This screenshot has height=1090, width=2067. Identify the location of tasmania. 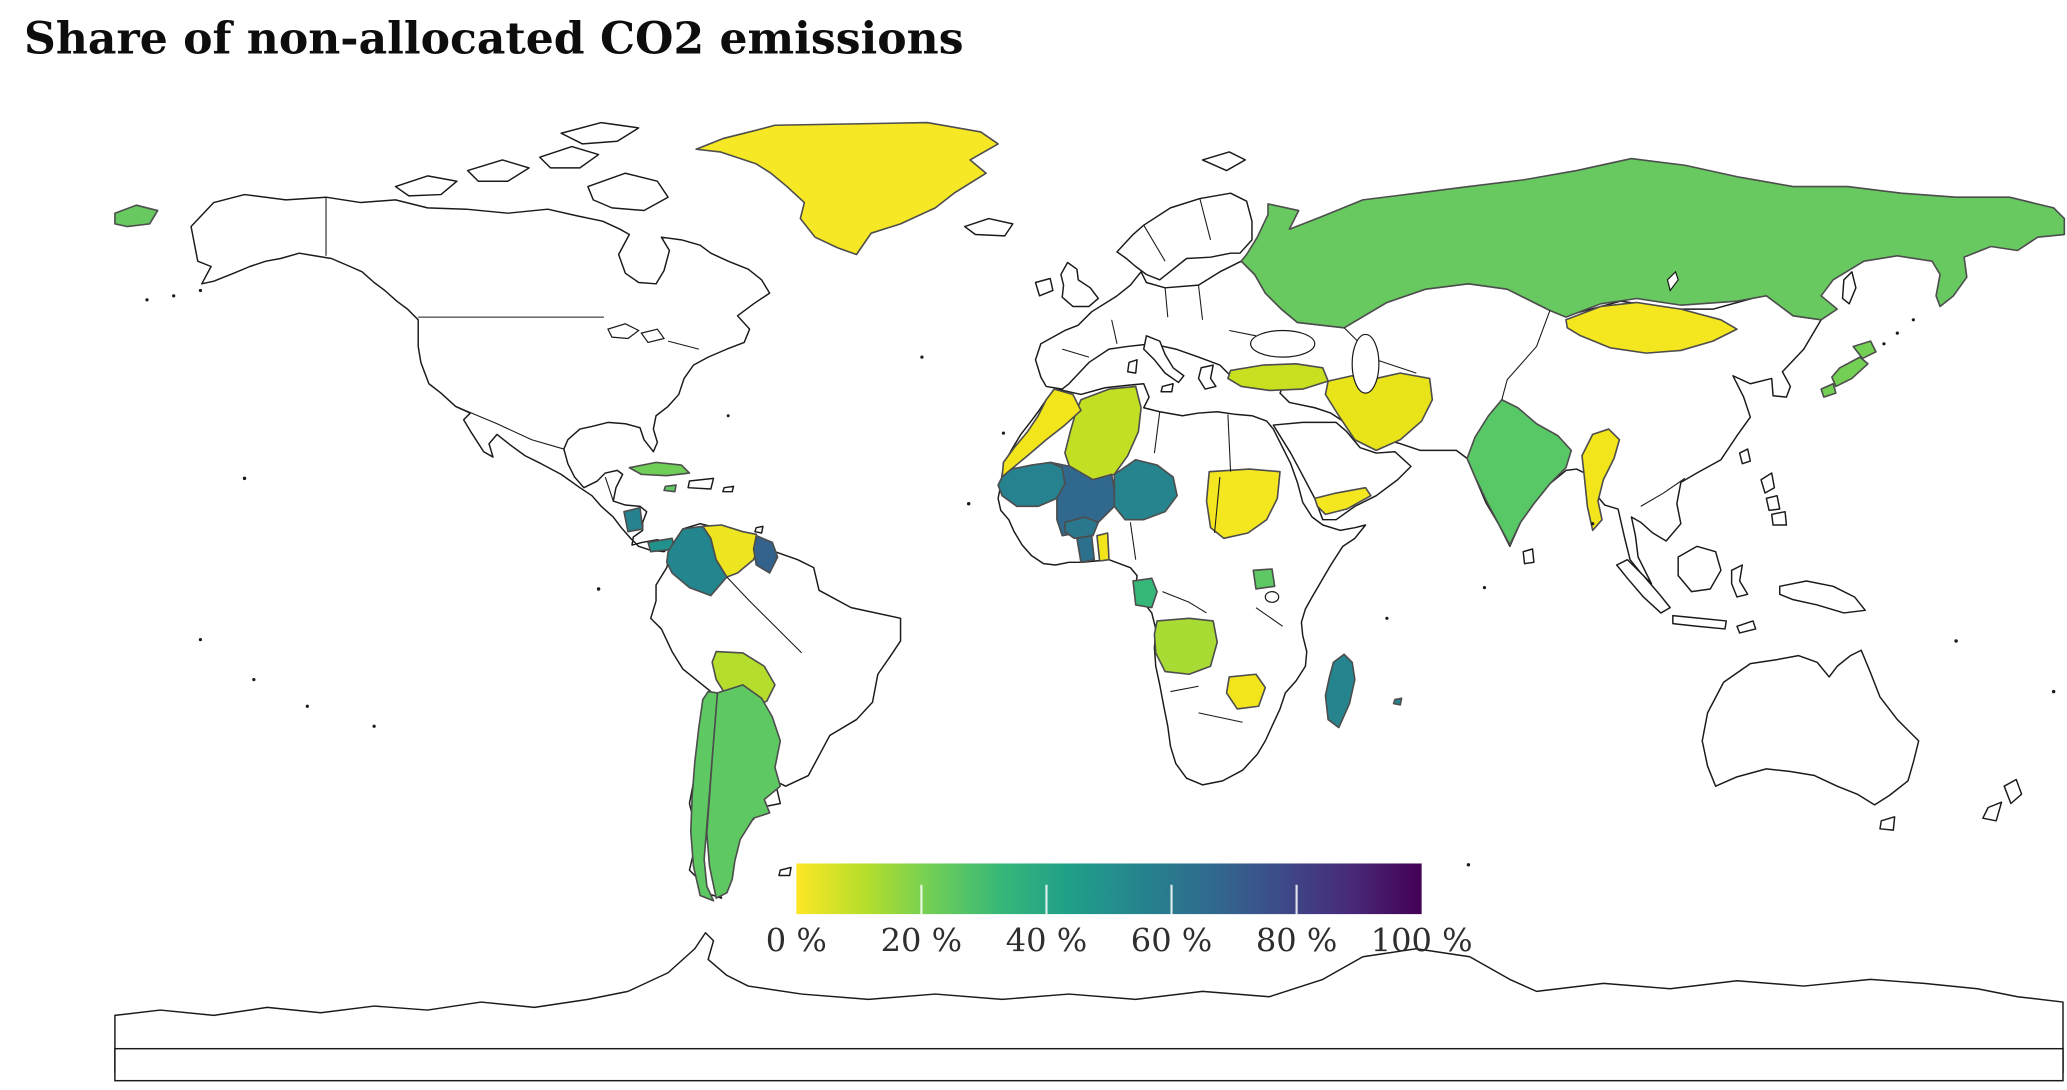
(1887, 823).